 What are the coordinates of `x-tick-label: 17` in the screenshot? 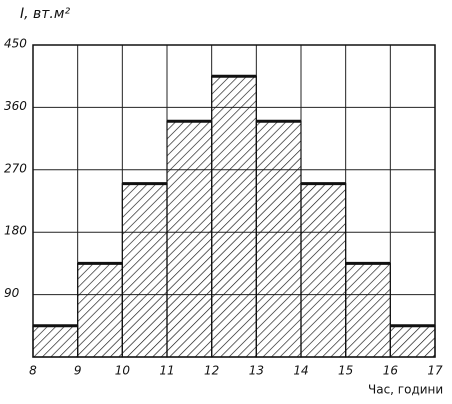 It's located at (435, 371).